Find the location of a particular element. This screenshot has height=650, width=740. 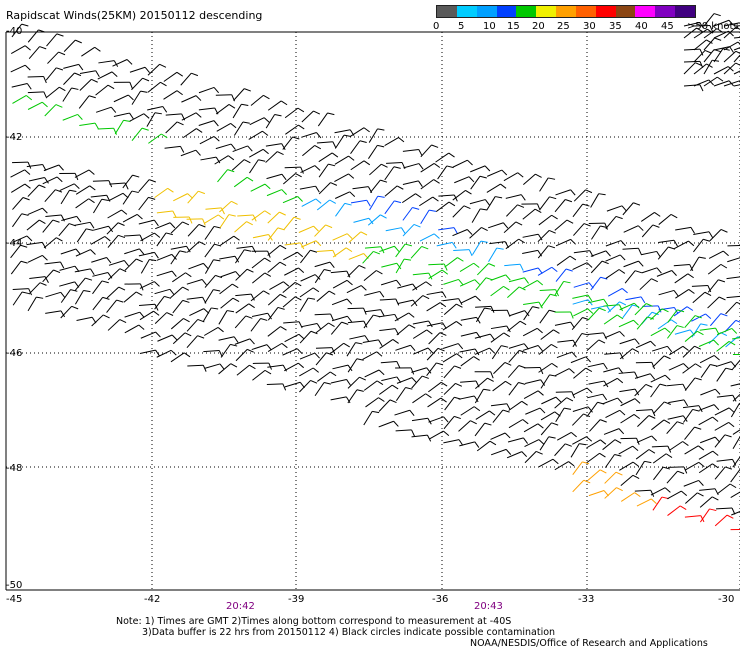

legend-label: 25 is located at coordinates (563, 26).